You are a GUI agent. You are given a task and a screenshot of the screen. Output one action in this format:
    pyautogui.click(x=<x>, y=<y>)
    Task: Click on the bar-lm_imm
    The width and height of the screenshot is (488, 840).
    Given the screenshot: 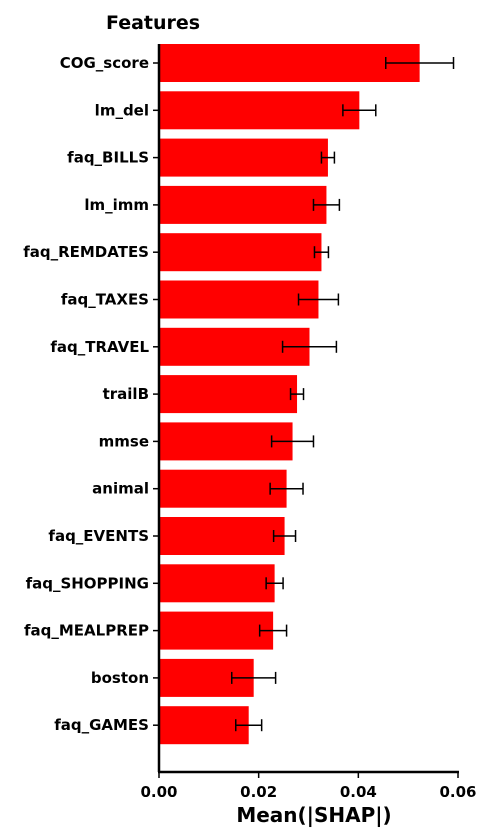 What is the action you would take?
    pyautogui.click(x=243, y=204)
    